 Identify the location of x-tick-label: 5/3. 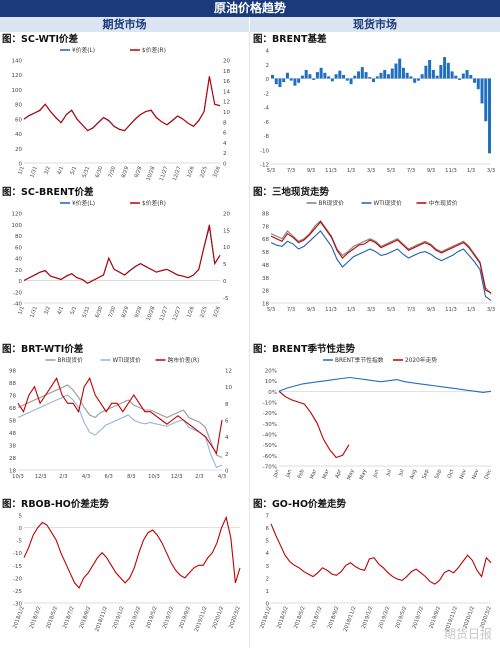
(391, 171).